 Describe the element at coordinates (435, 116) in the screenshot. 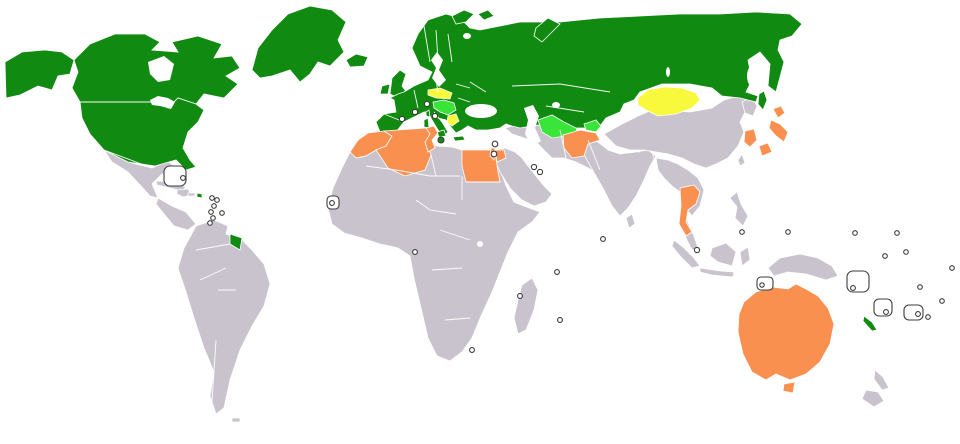

I see `san-marino-circle` at that location.